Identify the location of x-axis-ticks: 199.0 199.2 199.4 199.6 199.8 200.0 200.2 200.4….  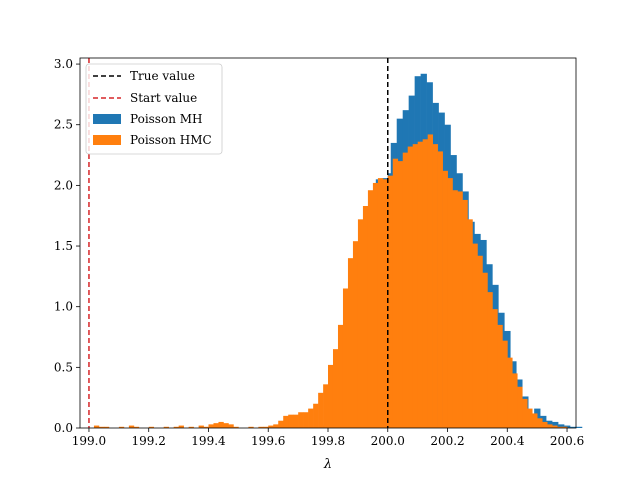
(328, 438).